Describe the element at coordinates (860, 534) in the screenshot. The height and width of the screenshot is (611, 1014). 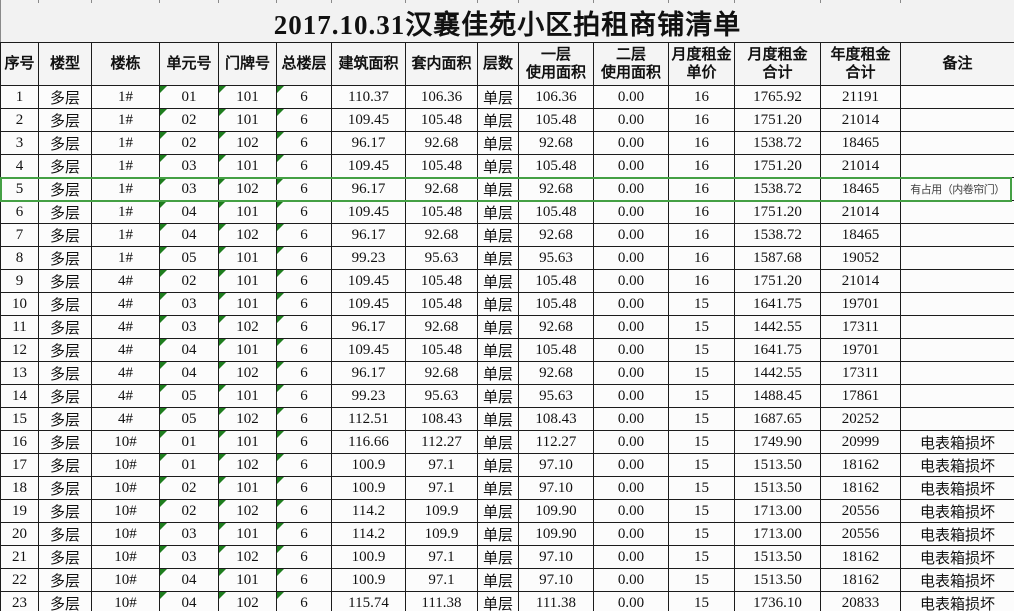
I see `cell-annual-rent: 20556` at that location.